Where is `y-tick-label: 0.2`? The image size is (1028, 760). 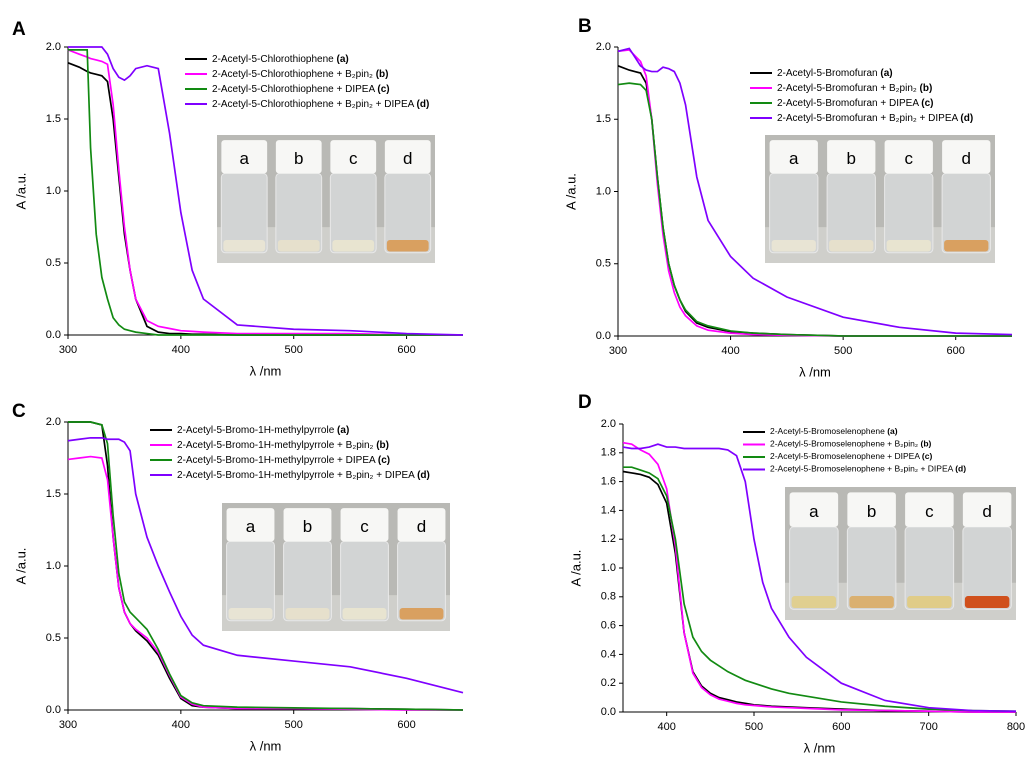
y-tick-label: 0.2 is located at coordinates (608, 683).